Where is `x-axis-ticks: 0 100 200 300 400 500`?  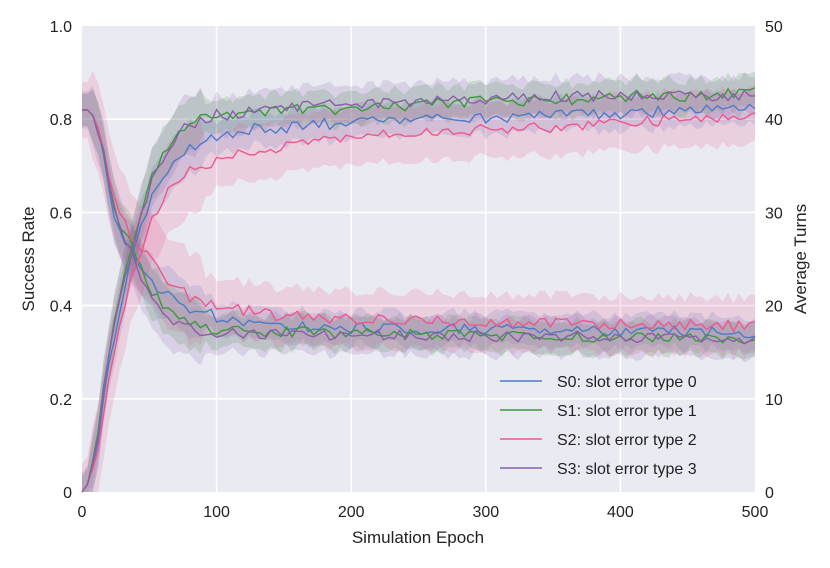
x-axis-ticks: 0 100 200 300 400 500 is located at coordinates (423, 512).